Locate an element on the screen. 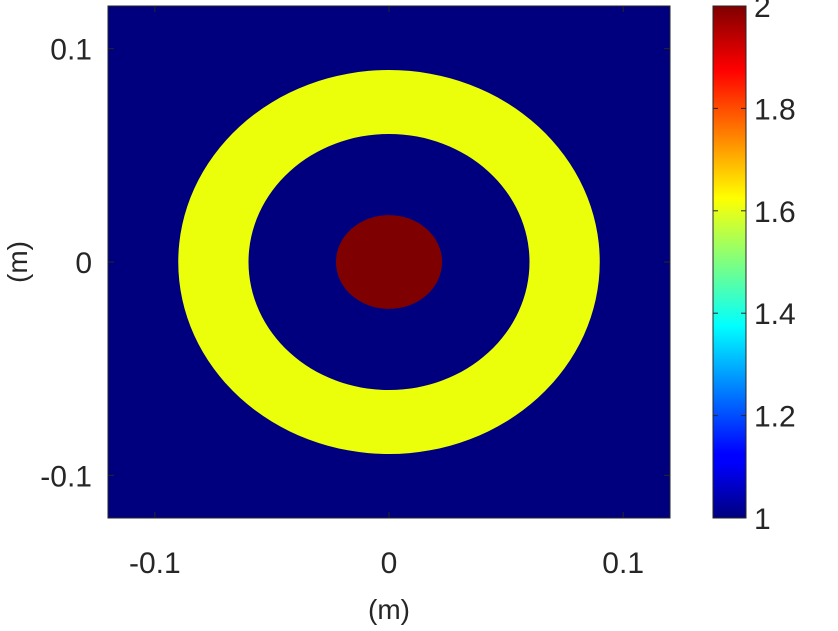 Image resolution: width=838 pixels, height=631 pixels. colorbar: 1 1.2 1.4 1.6 1.8 2 is located at coordinates (754, 268).